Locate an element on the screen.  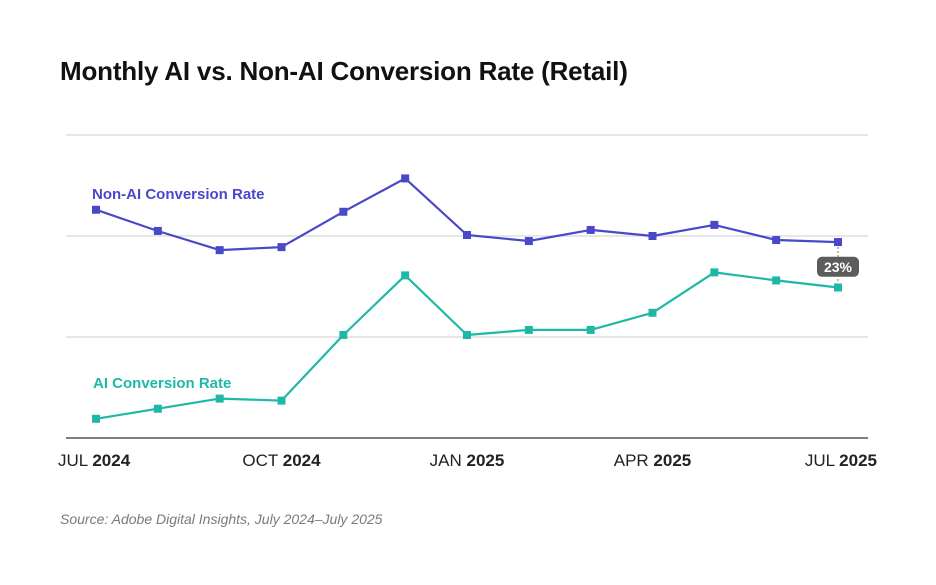
x-tick-month: JAN is located at coordinates (448, 460).